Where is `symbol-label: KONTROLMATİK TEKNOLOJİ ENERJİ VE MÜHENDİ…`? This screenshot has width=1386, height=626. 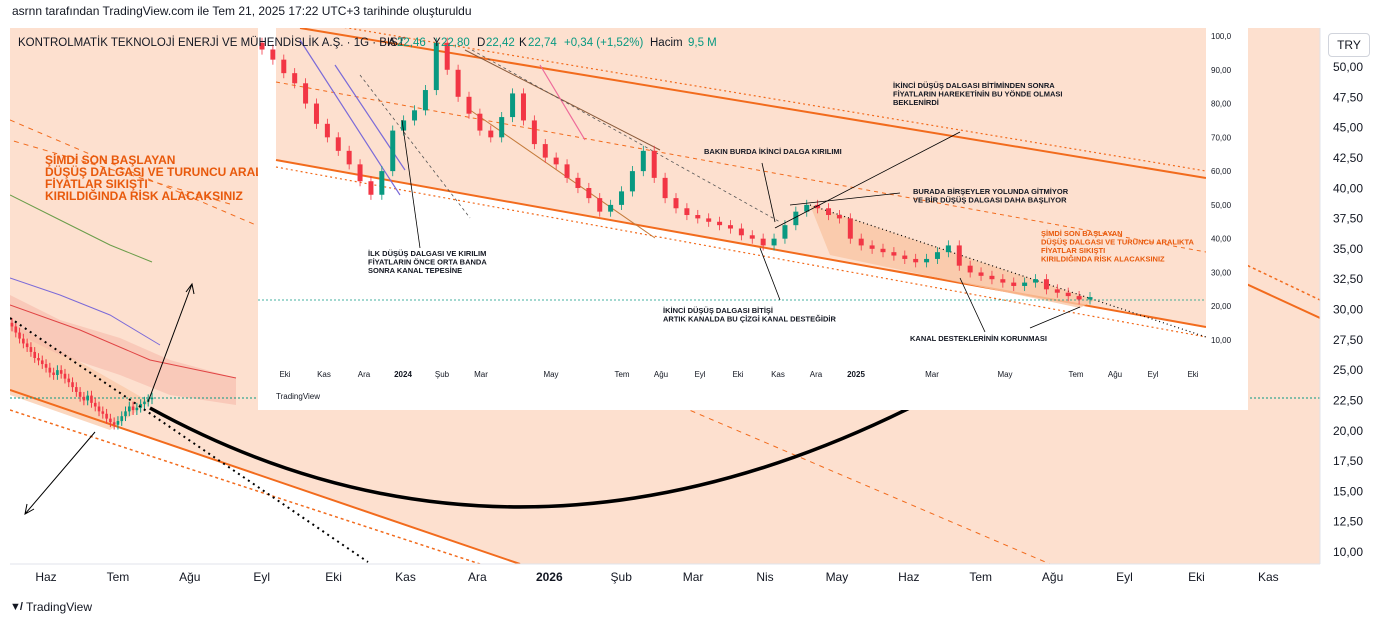 symbol-label: KONTROLMATİK TEKNOLOJİ ENERJİ VE MÜHENDİ… is located at coordinates (211, 42).